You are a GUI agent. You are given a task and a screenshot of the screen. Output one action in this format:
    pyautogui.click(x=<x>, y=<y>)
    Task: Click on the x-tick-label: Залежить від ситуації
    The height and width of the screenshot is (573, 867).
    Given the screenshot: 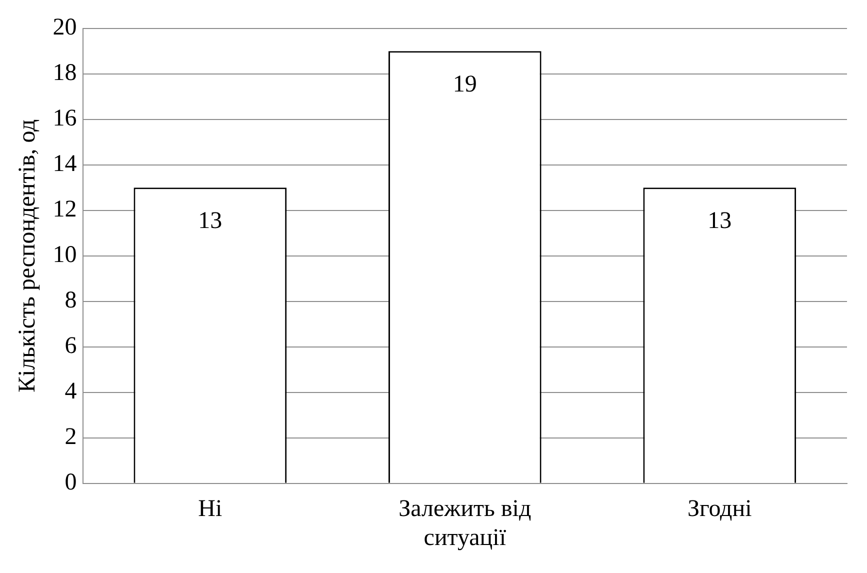 What is the action you would take?
    pyautogui.click(x=465, y=523)
    